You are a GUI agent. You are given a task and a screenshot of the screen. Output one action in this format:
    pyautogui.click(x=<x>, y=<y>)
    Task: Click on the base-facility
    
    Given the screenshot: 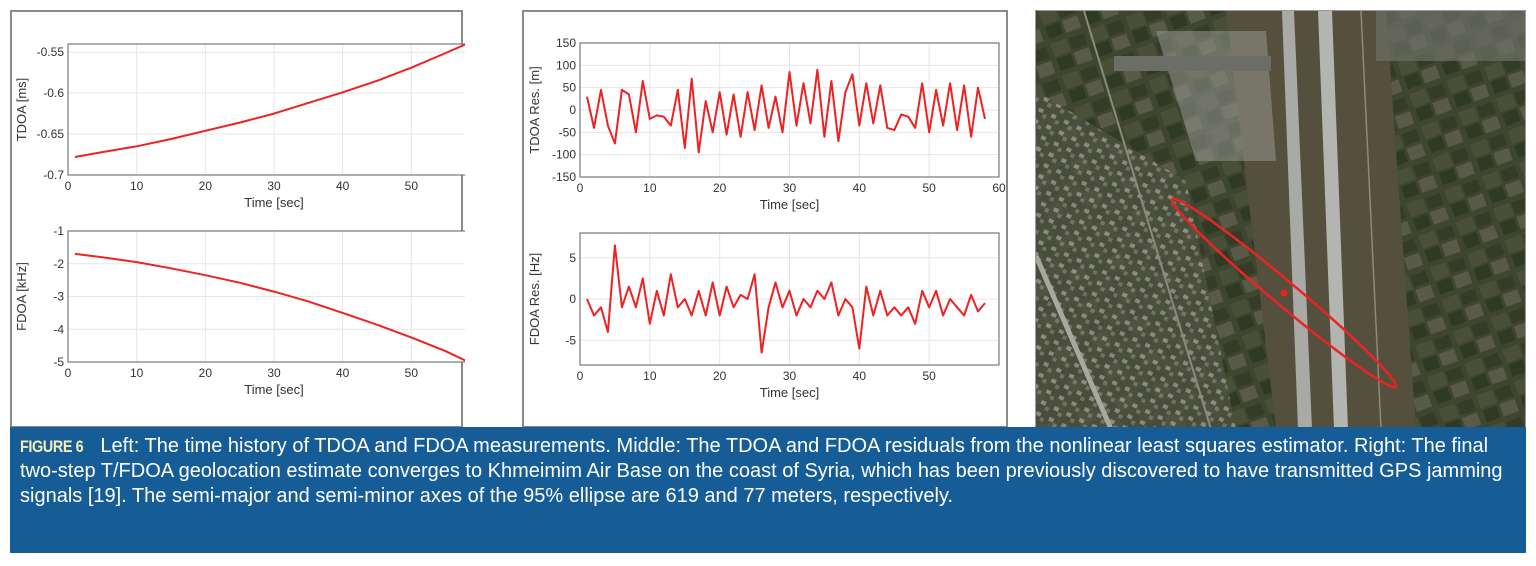 What is the action you would take?
    pyautogui.click(x=1450, y=36)
    